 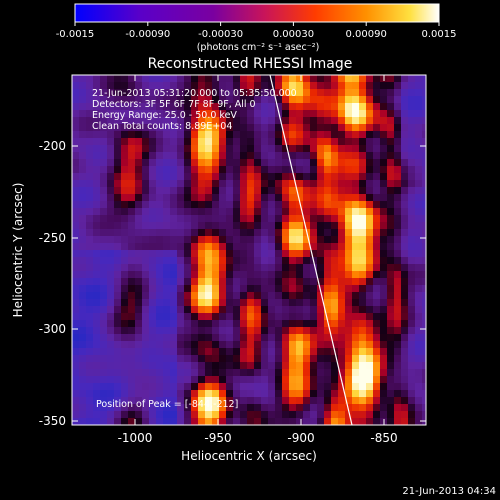 I want to click on info-energy-range: Energy Range: 25.0 - 50.0 keV, so click(x=164, y=115).